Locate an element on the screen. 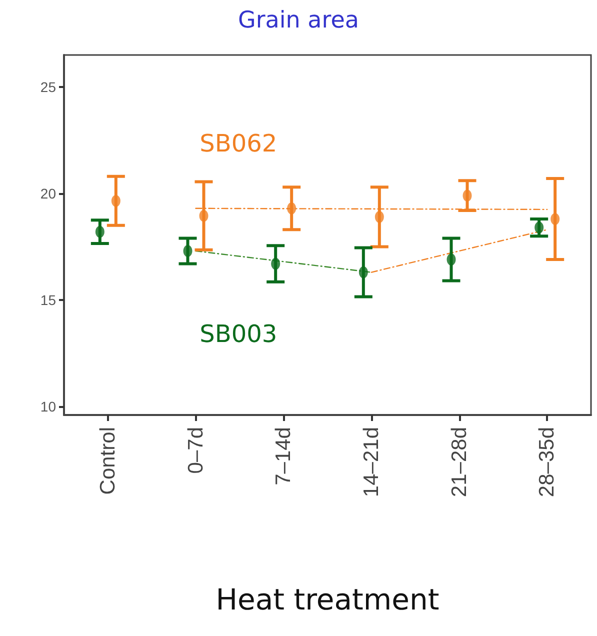 The width and height of the screenshot is (597, 636). x-tick-label: 28–35d is located at coordinates (547, 462).